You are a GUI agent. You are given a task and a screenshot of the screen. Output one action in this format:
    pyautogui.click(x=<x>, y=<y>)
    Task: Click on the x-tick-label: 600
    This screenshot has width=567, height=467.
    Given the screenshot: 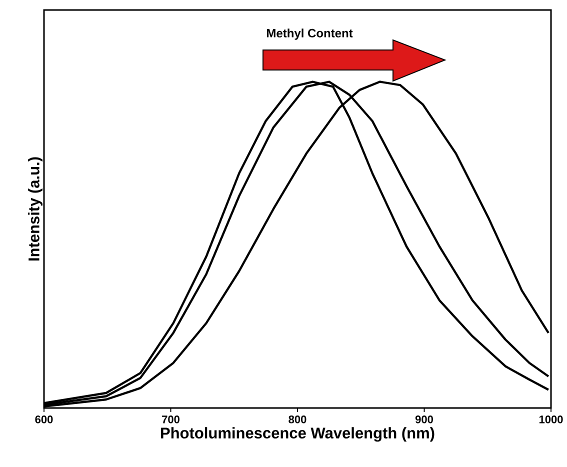 What is the action you would take?
    pyautogui.click(x=44, y=420)
    